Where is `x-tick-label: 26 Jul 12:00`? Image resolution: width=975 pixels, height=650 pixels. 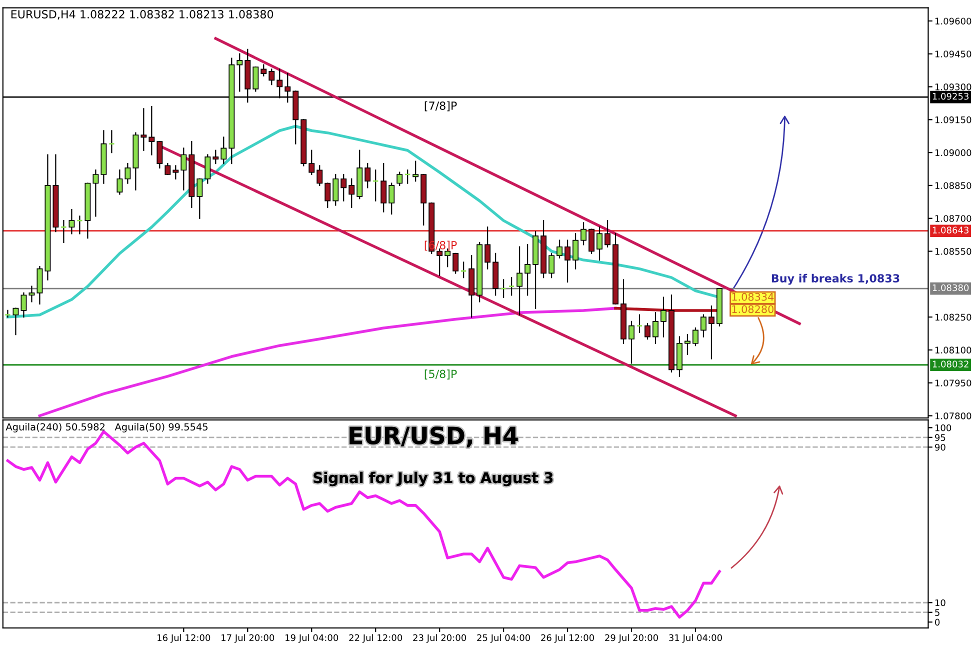
x-tick-label: 26 Jul 12:00 is located at coordinates (567, 638).